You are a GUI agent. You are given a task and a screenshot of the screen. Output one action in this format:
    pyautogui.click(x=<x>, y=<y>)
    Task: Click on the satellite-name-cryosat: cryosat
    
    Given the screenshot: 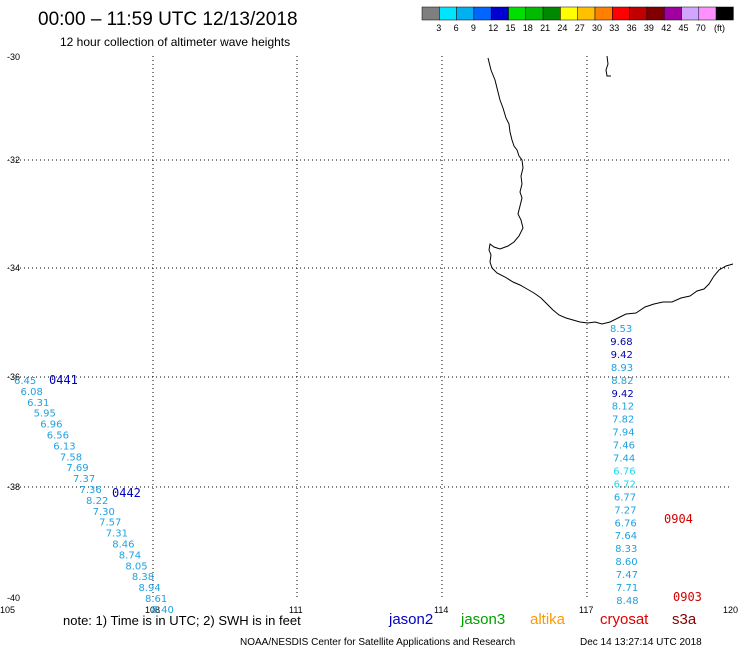 What is the action you would take?
    pyautogui.click(x=624, y=619)
    